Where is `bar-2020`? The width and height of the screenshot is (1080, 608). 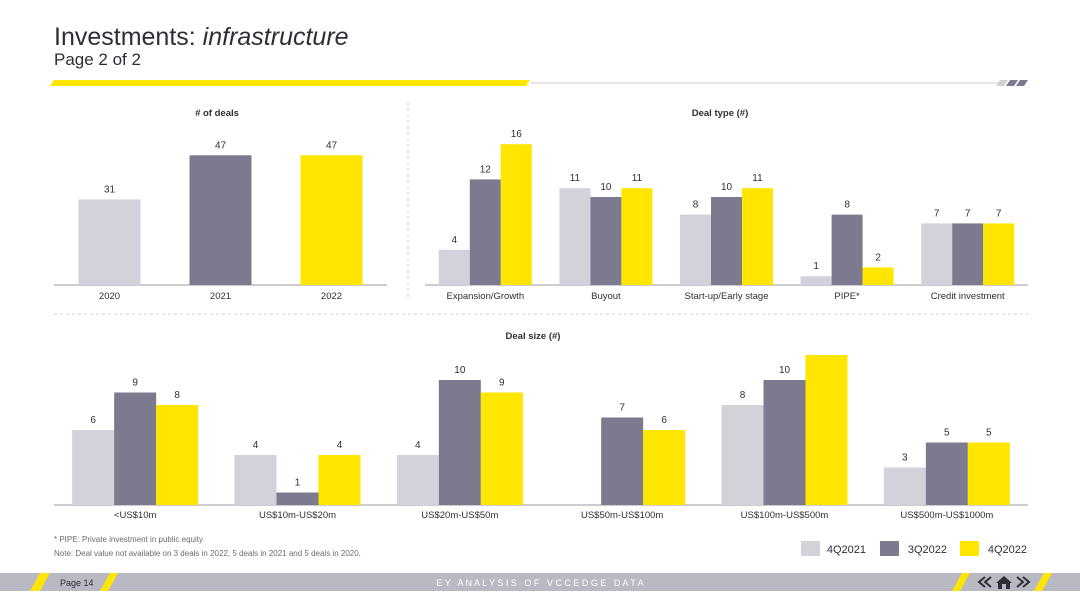
bar-2020 is located at coordinates (109, 242).